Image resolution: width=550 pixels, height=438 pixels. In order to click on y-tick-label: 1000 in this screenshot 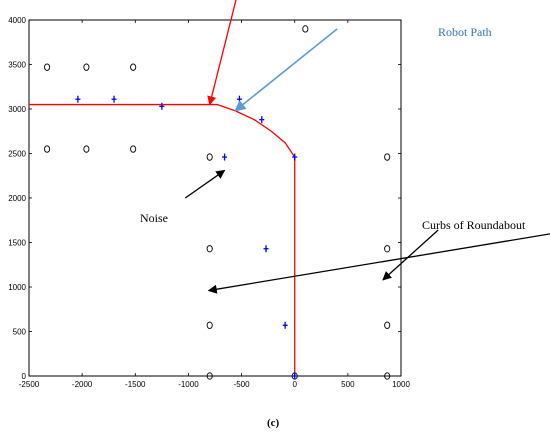, I will do `click(17, 287)`.